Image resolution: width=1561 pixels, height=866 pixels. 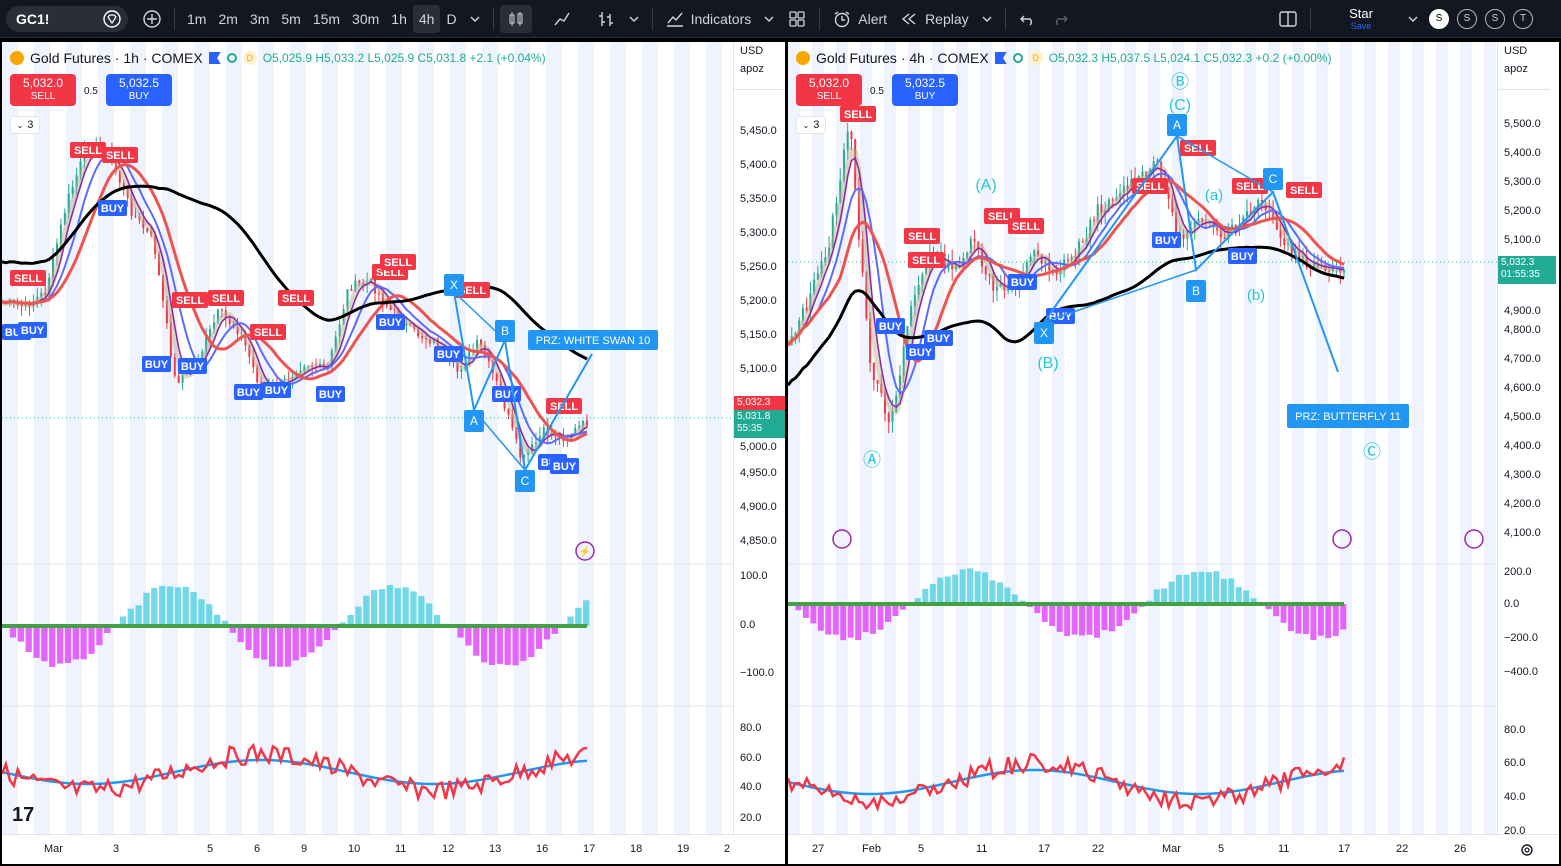 What do you see at coordinates (139, 90) in the screenshot?
I see `left-buy-button: 5,032.5 BUY` at bounding box center [139, 90].